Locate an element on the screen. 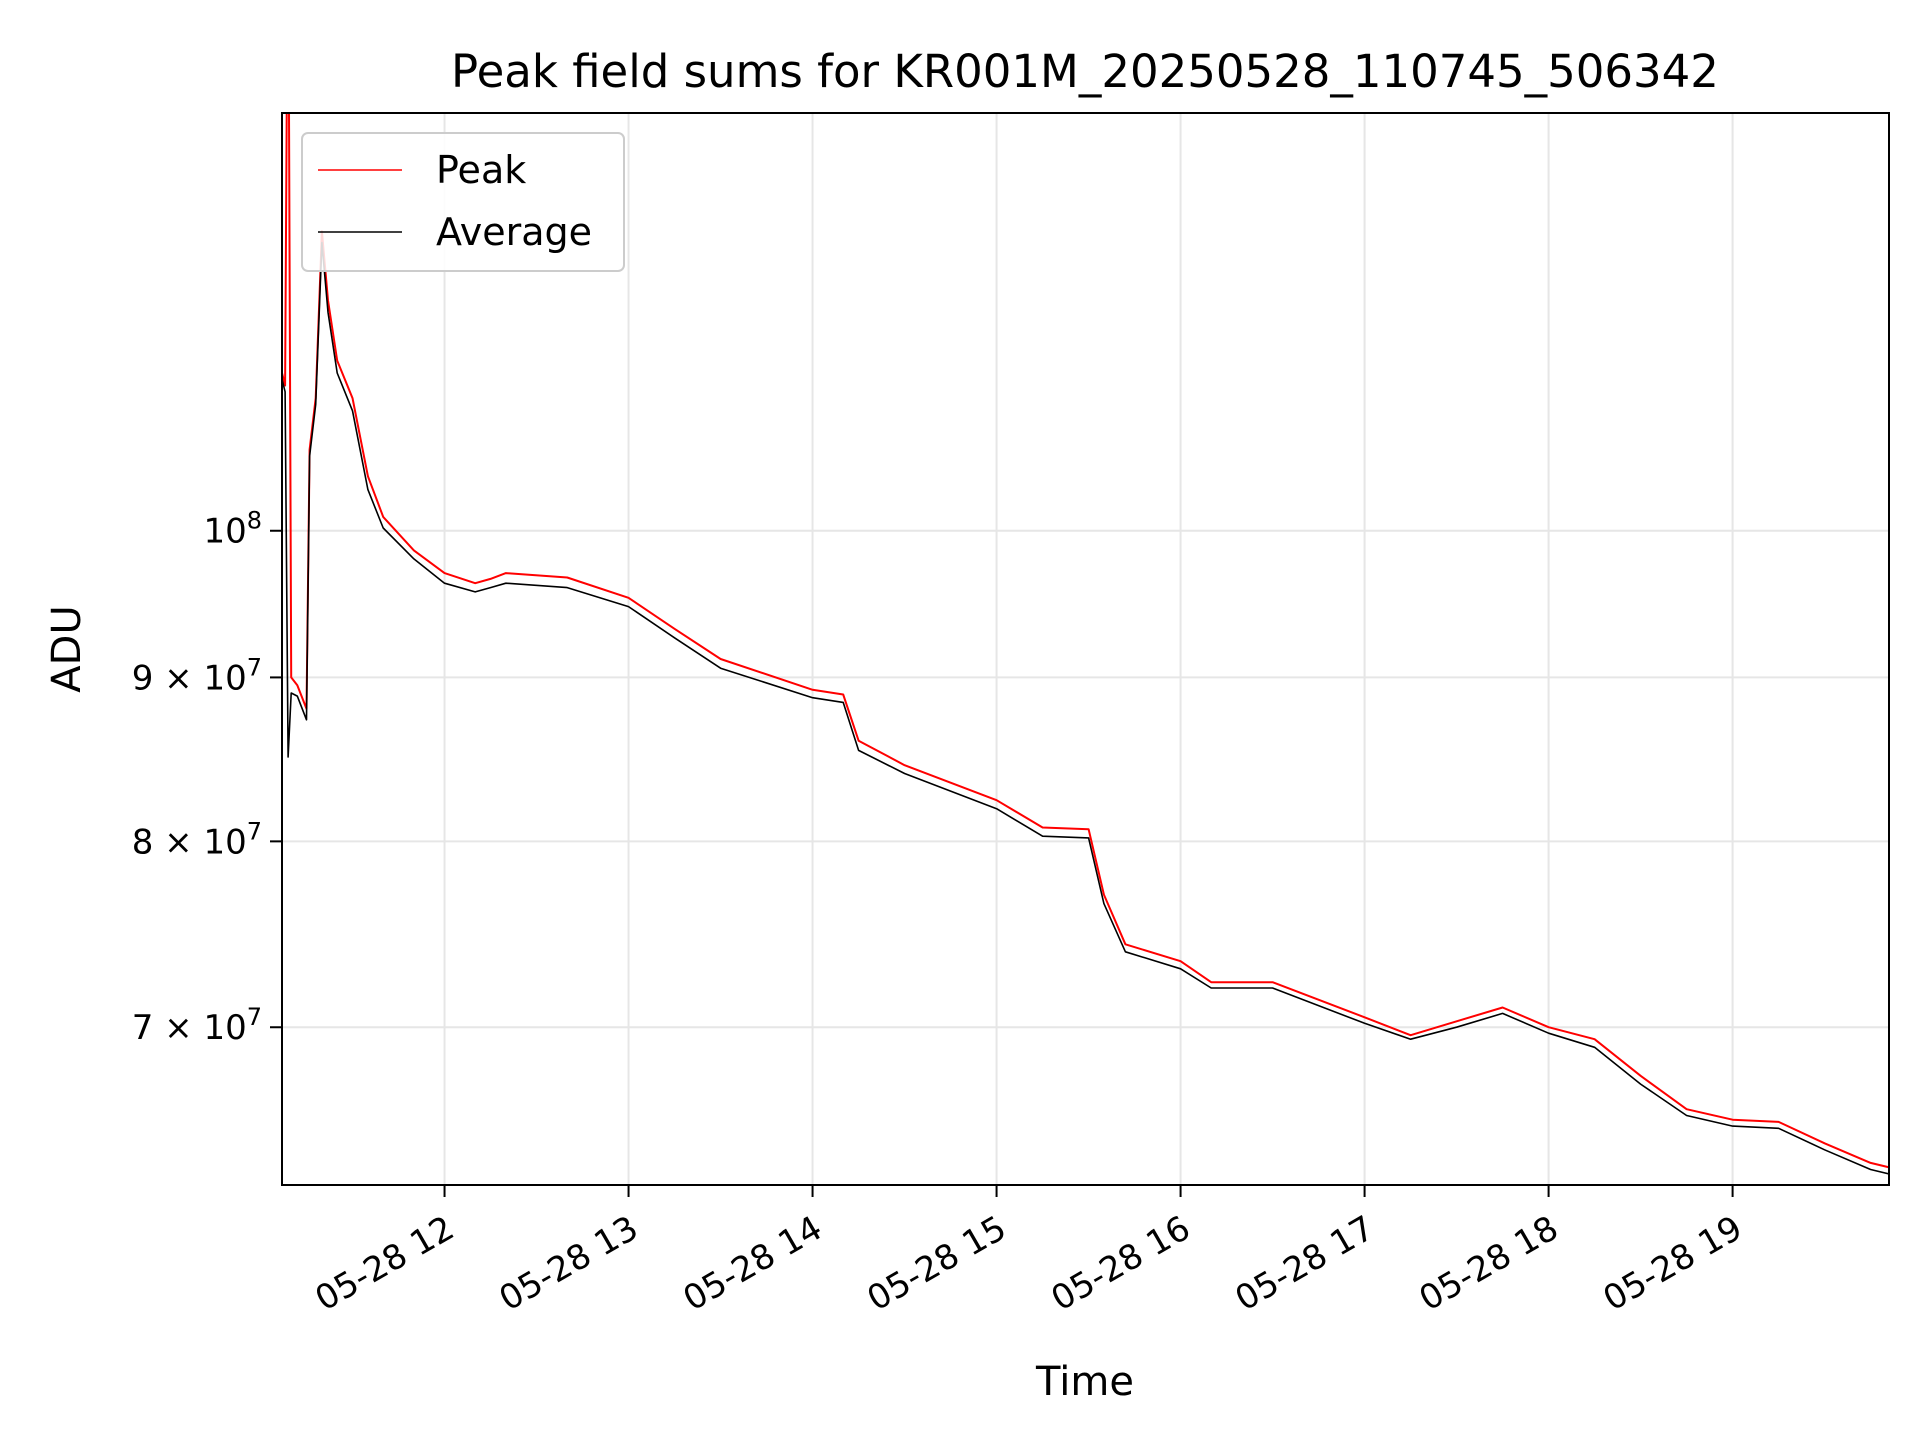 This screenshot has height=1440, width=1920. x-tick-label: 05-28 19 is located at coordinates (1673, 1263).